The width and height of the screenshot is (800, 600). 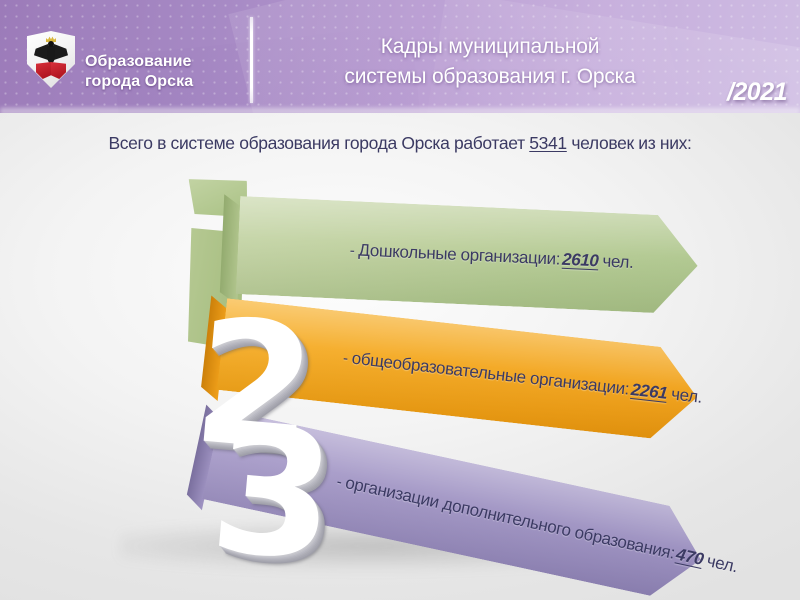 I want to click on banner-1-unit: чел., so click(x=618, y=261).